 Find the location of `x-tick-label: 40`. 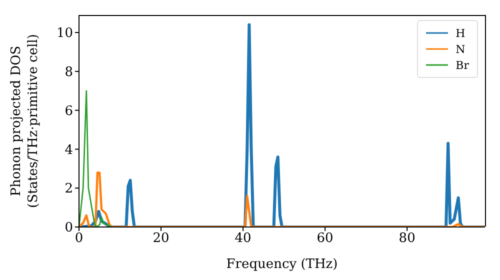

x-tick-label: 40 is located at coordinates (243, 238).